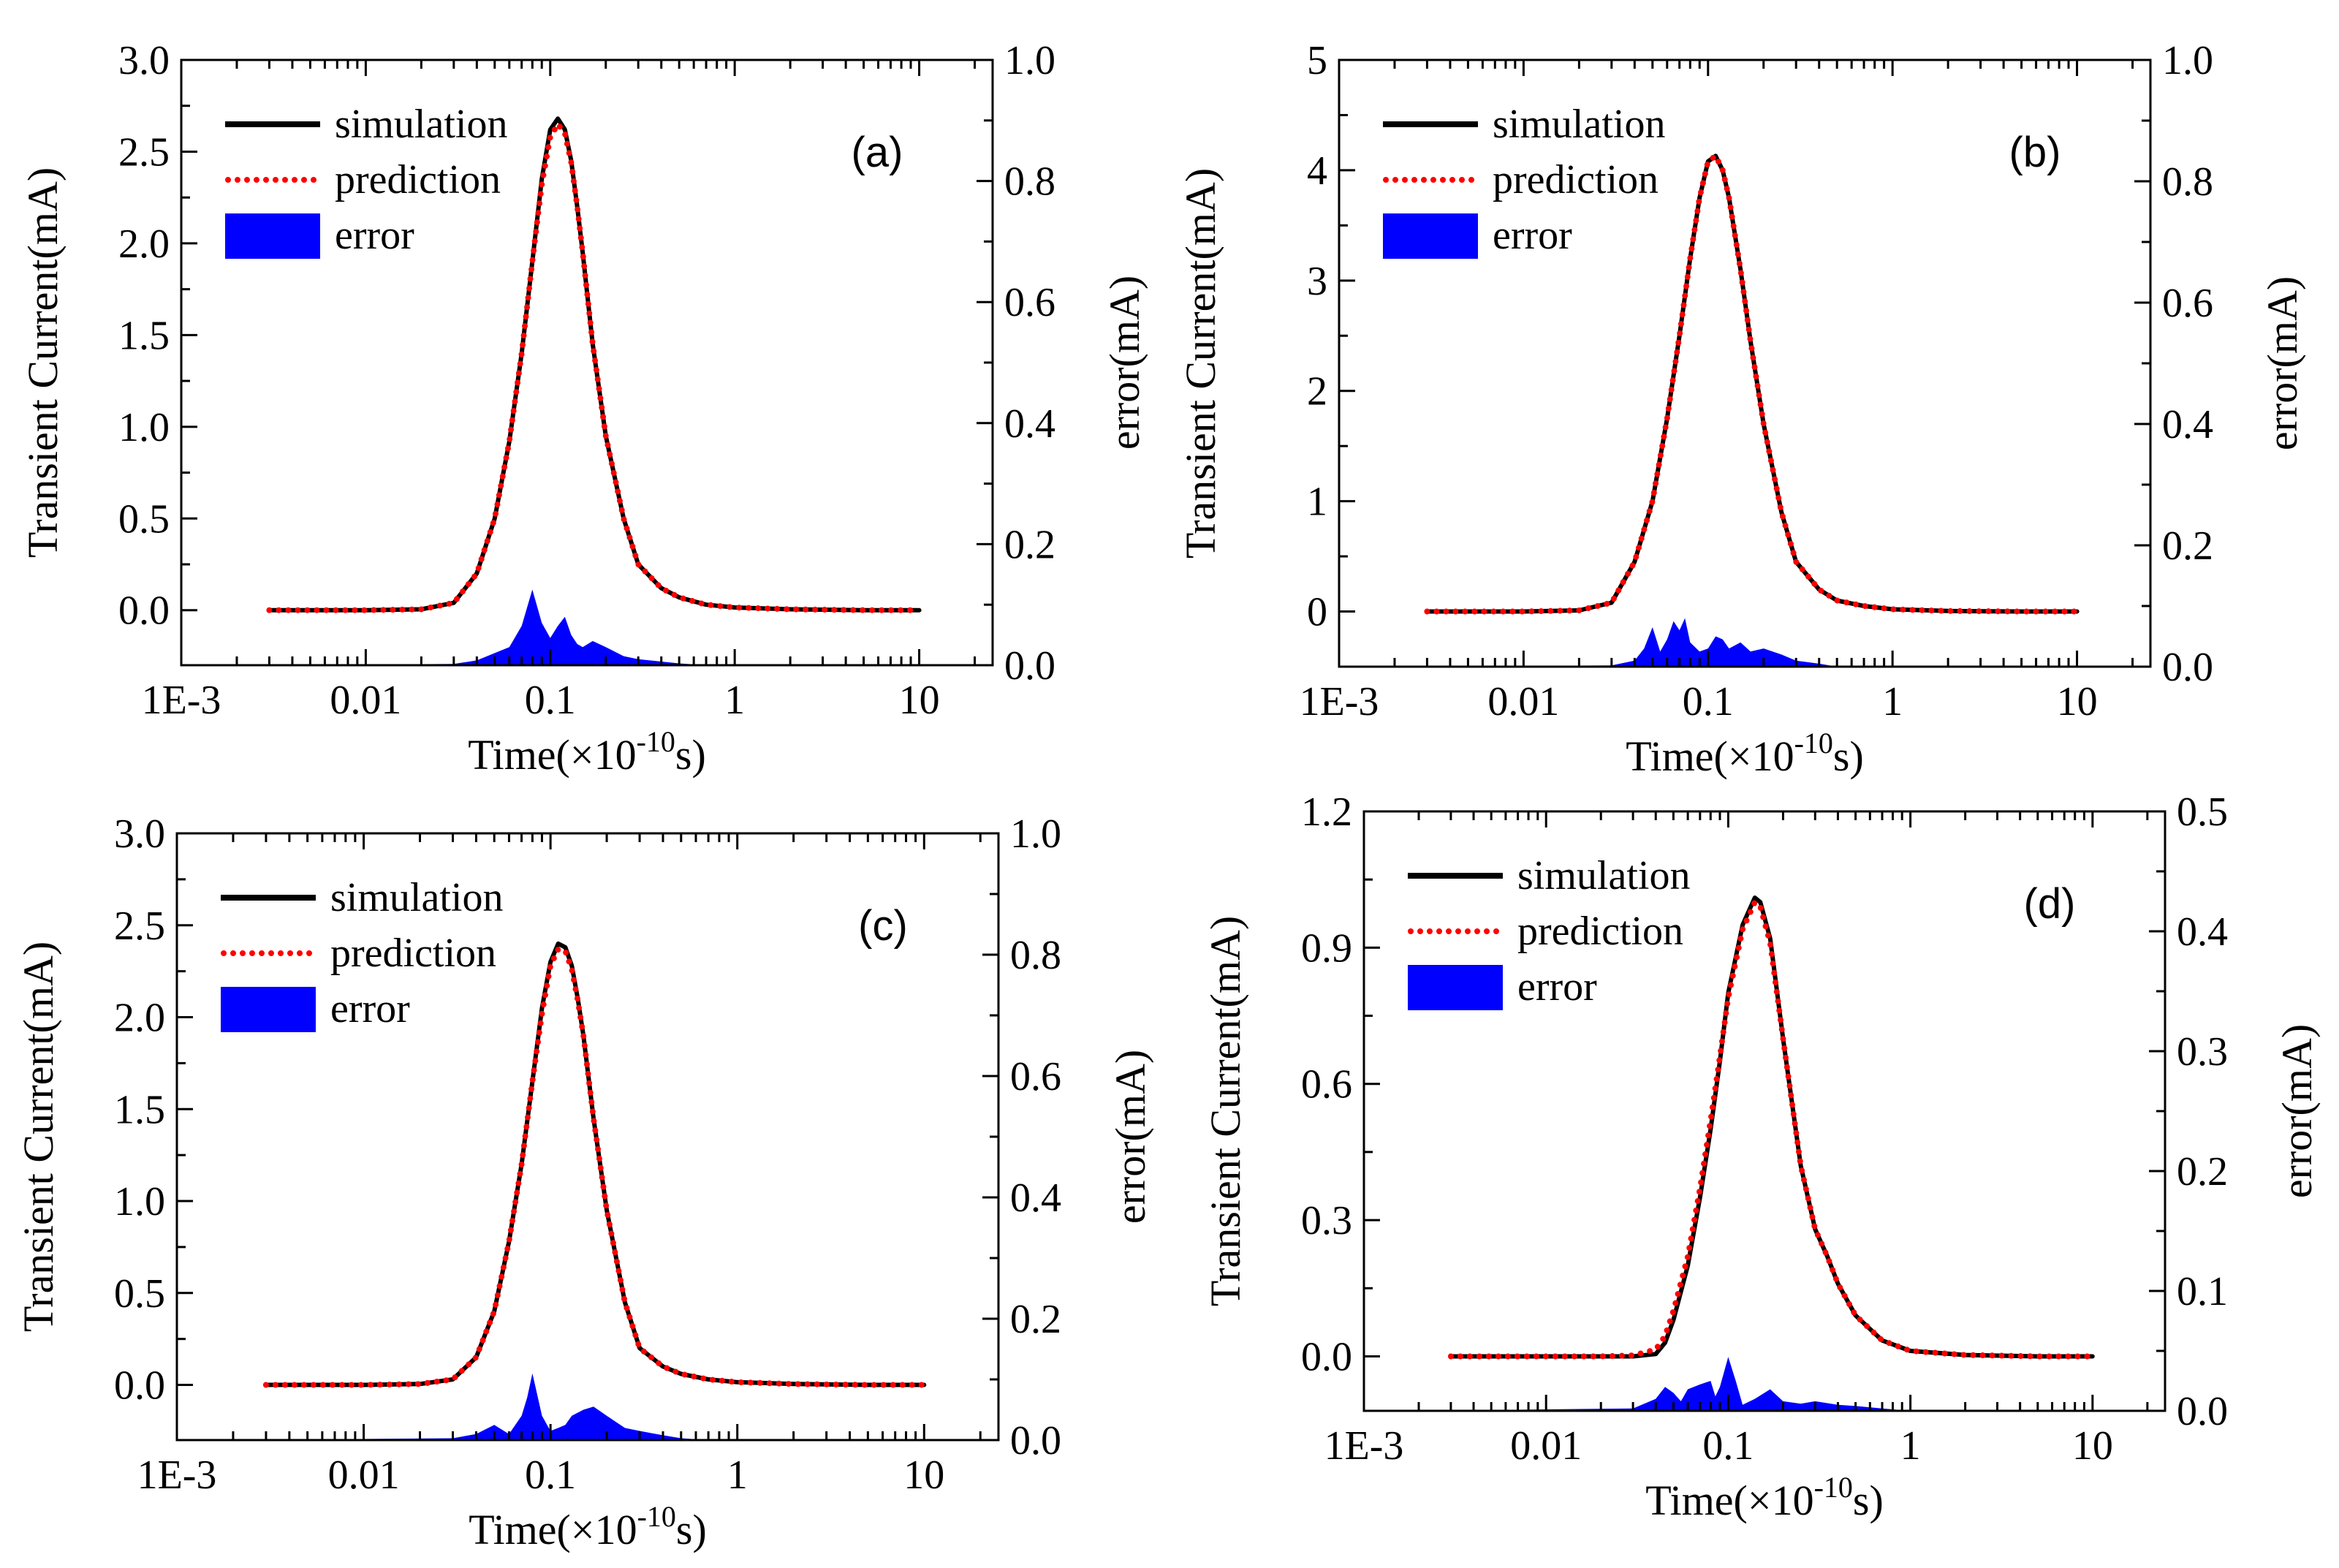 The width and height of the screenshot is (2339, 1568). Describe the element at coordinates (2050, 904) in the screenshot. I see `panel-label: (d)` at that location.